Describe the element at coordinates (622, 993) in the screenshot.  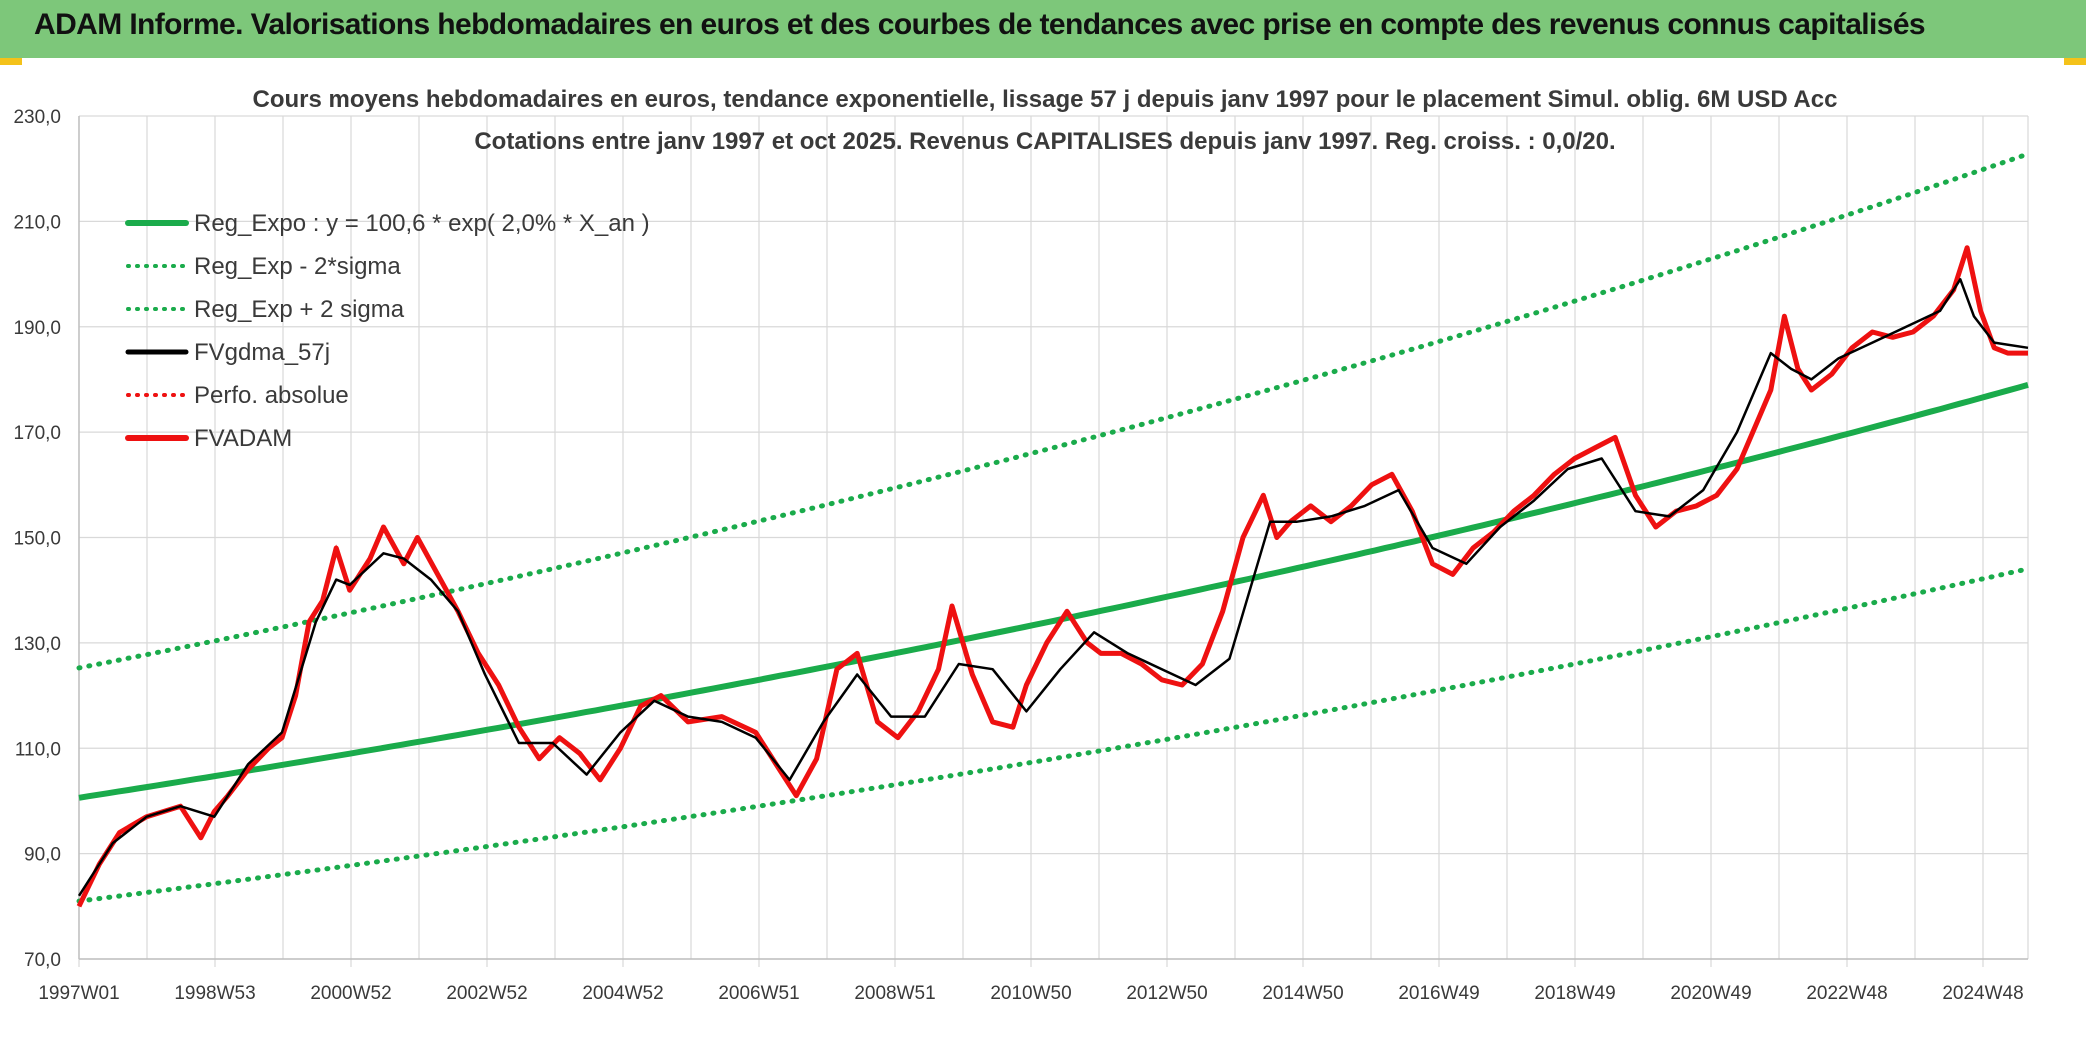
I see `x-tick-label: 2004W52` at that location.